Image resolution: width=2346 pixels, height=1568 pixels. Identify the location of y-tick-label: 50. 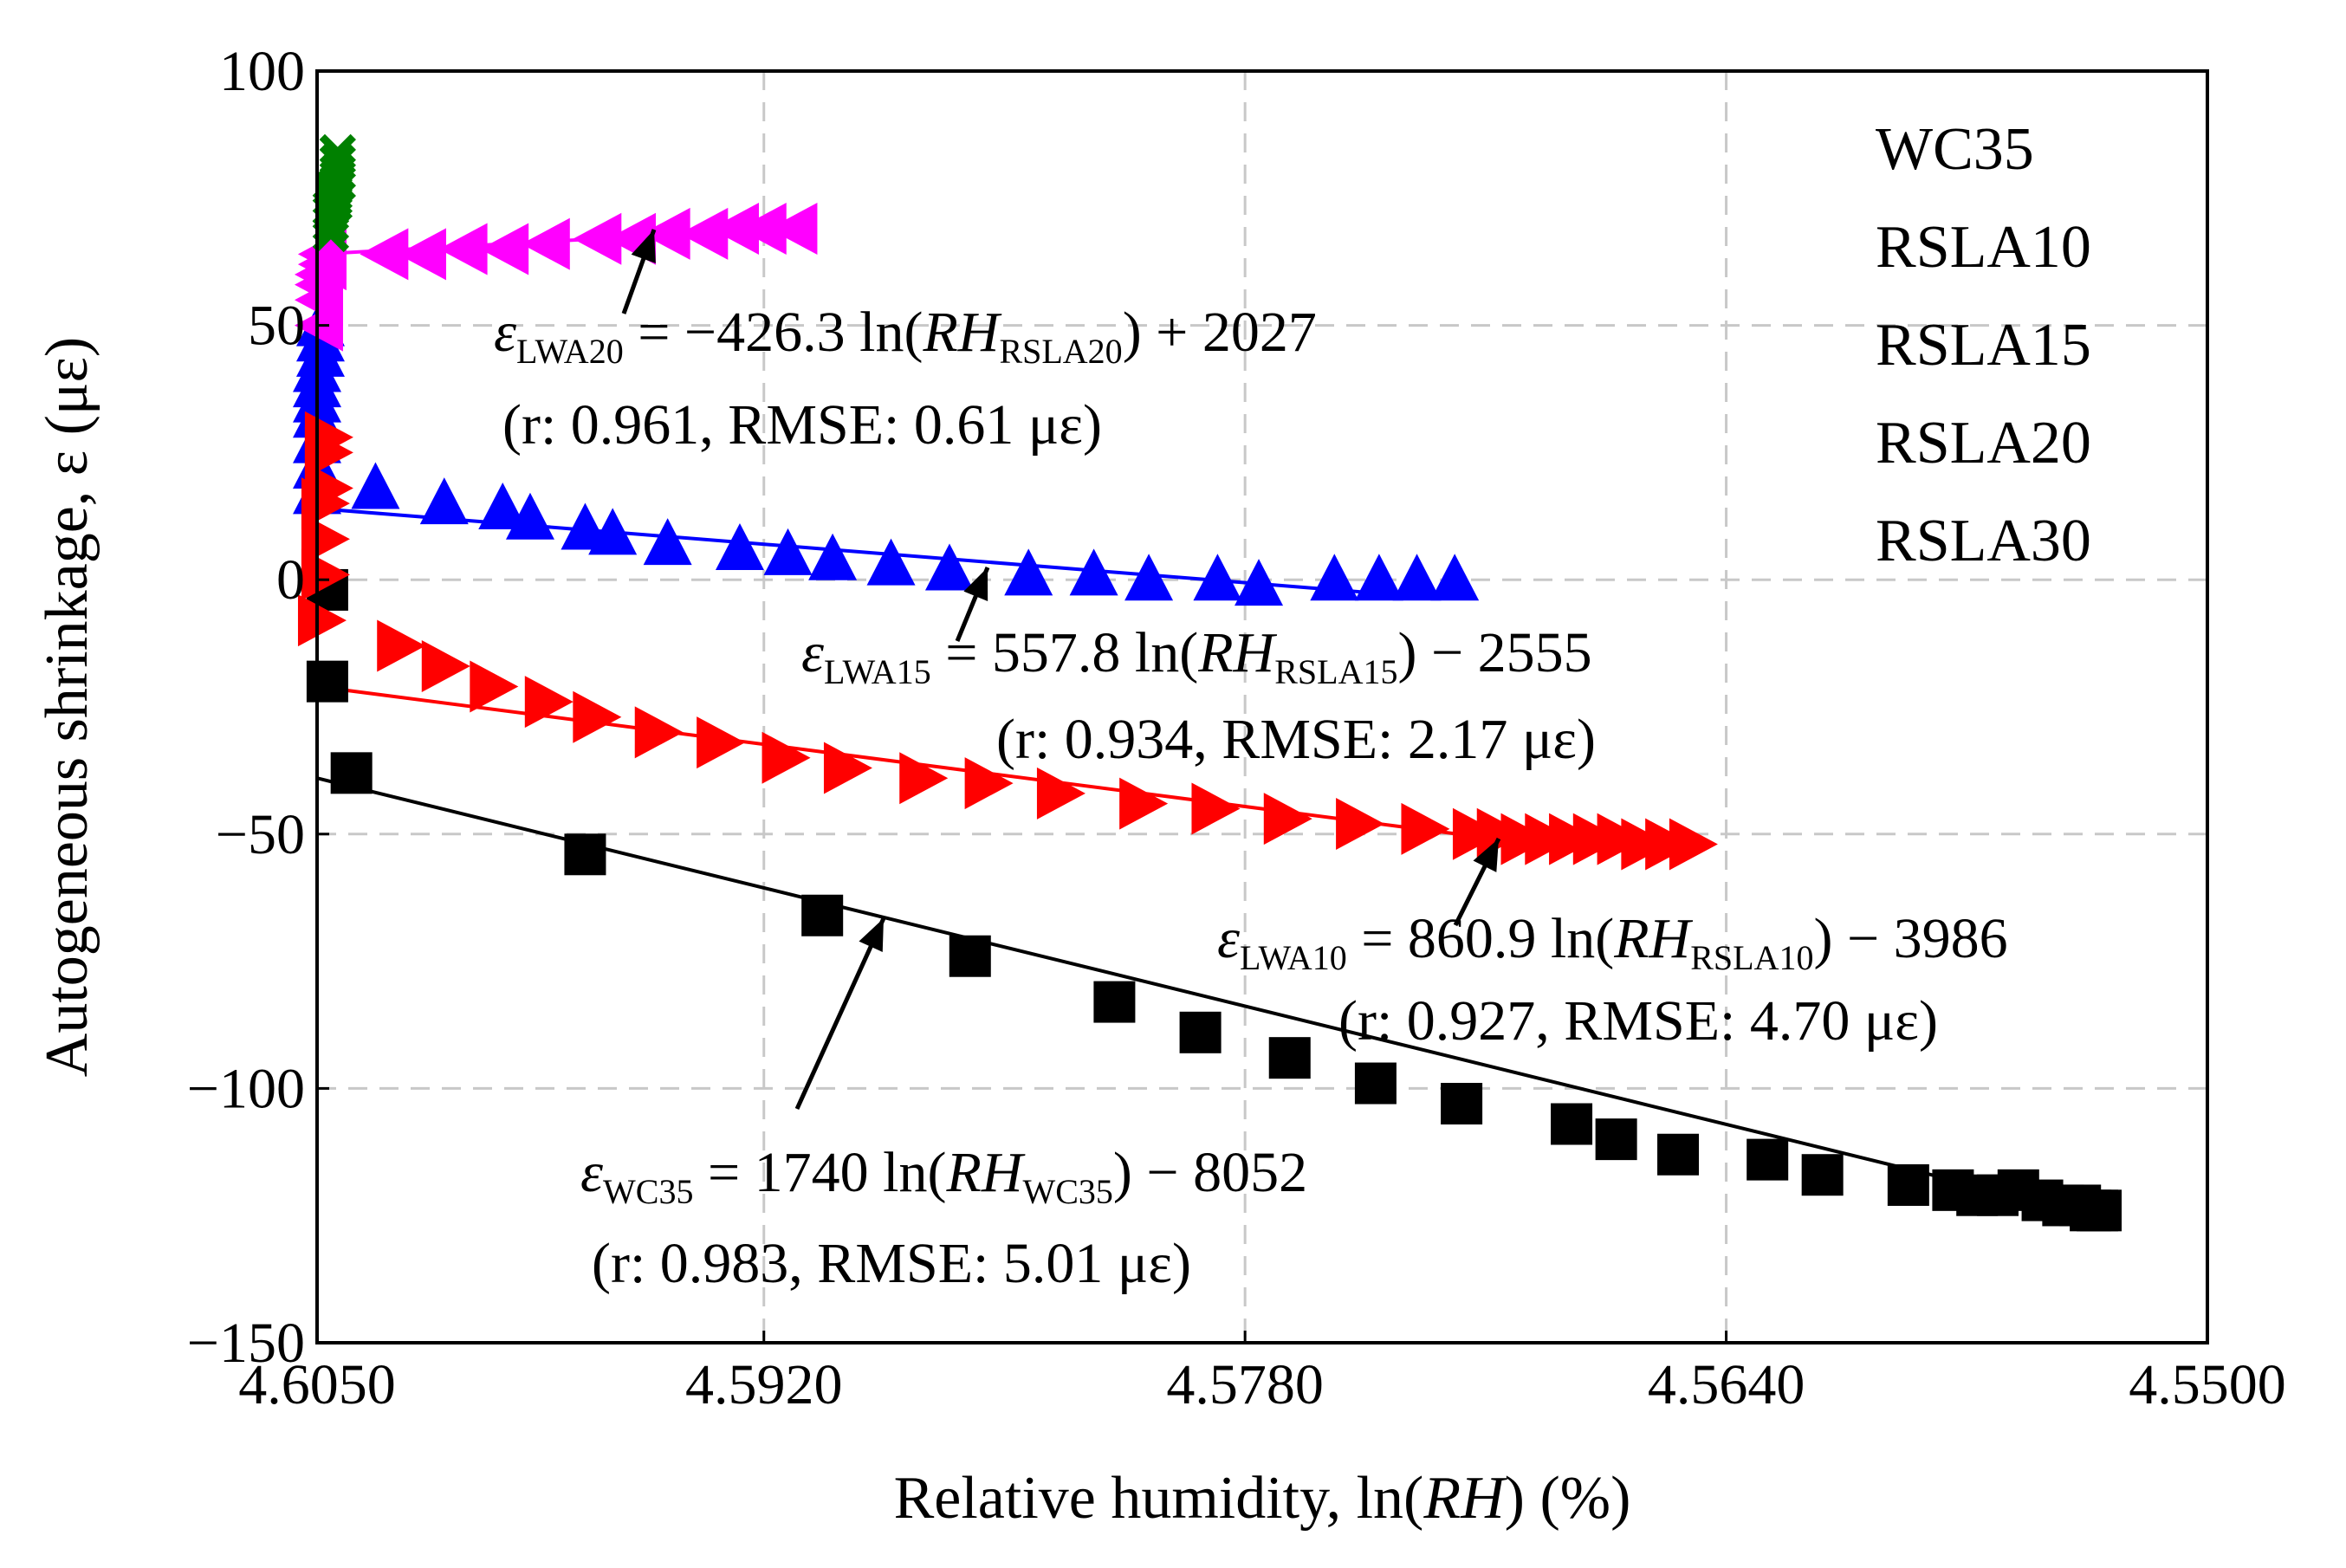
(276, 326).